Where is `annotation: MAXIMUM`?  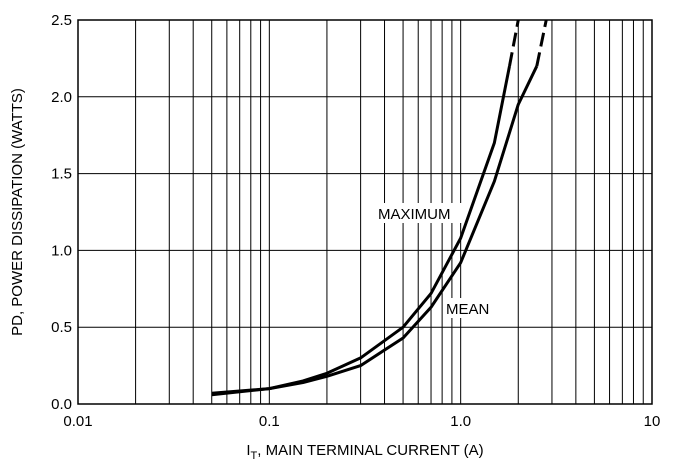 annotation: MAXIMUM is located at coordinates (414, 214).